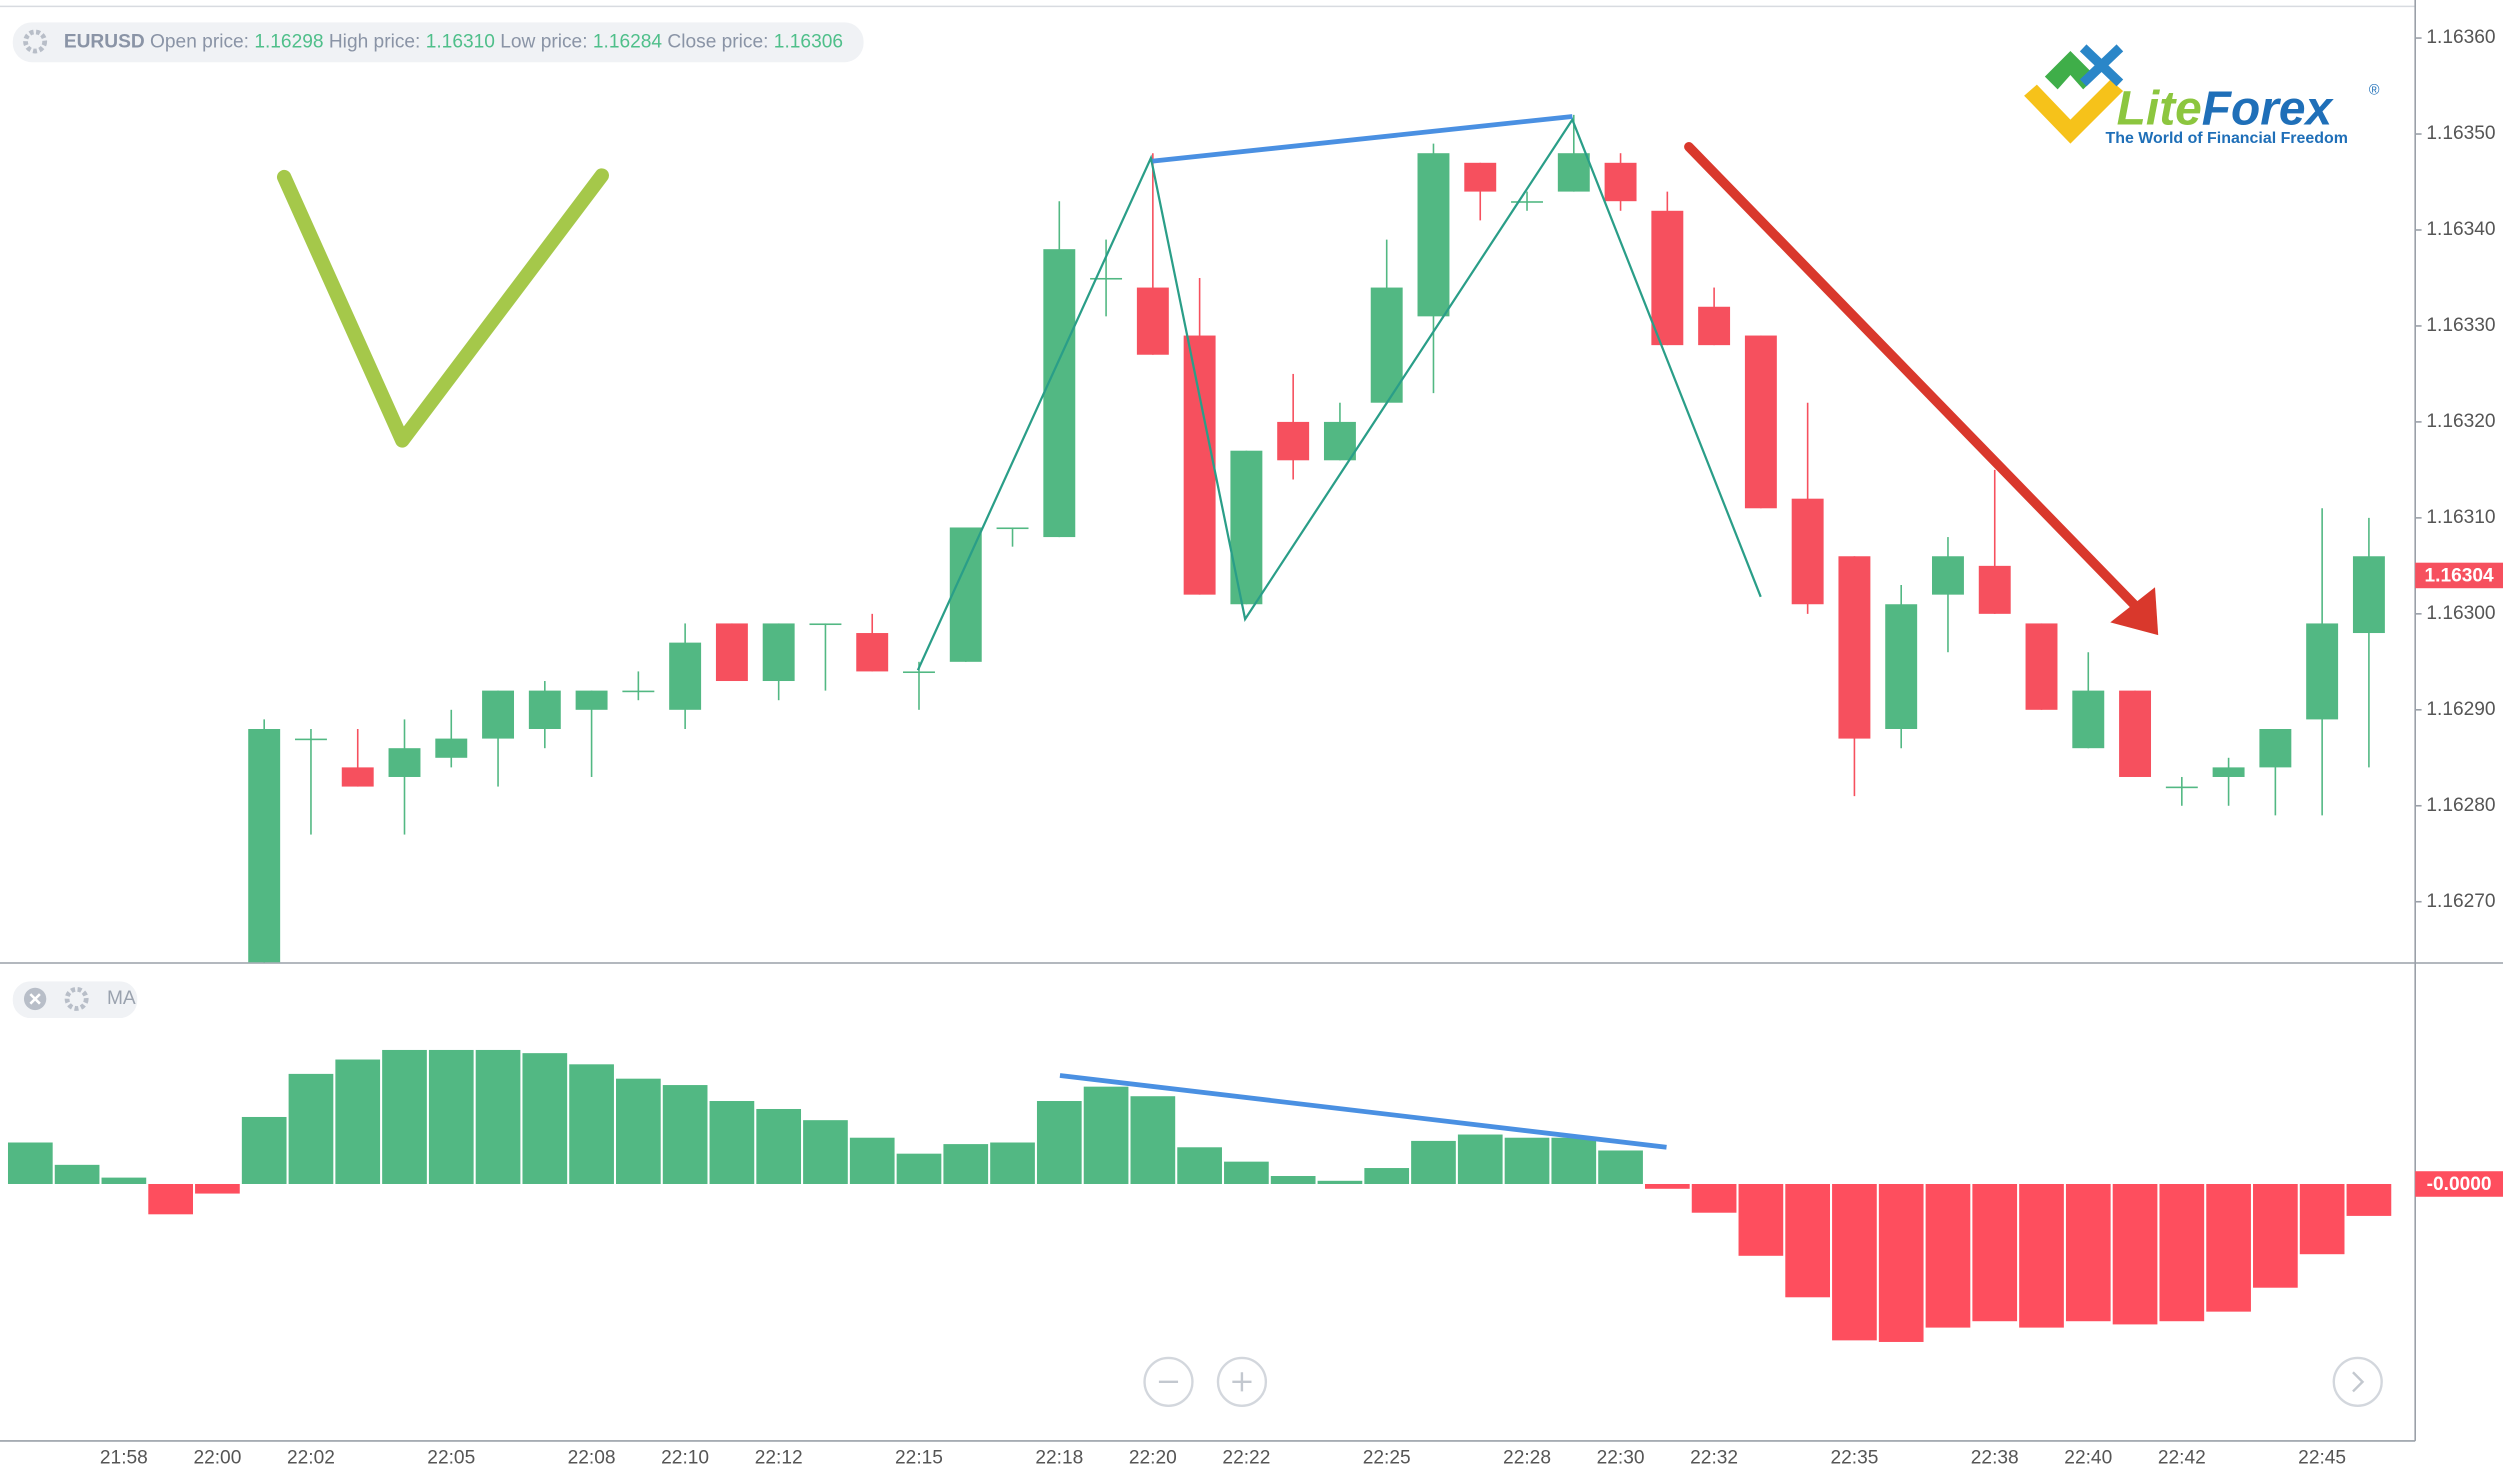 The height and width of the screenshot is (1476, 2503). What do you see at coordinates (2460, 421) in the screenshot?
I see `y-tick-label: 1.16320` at bounding box center [2460, 421].